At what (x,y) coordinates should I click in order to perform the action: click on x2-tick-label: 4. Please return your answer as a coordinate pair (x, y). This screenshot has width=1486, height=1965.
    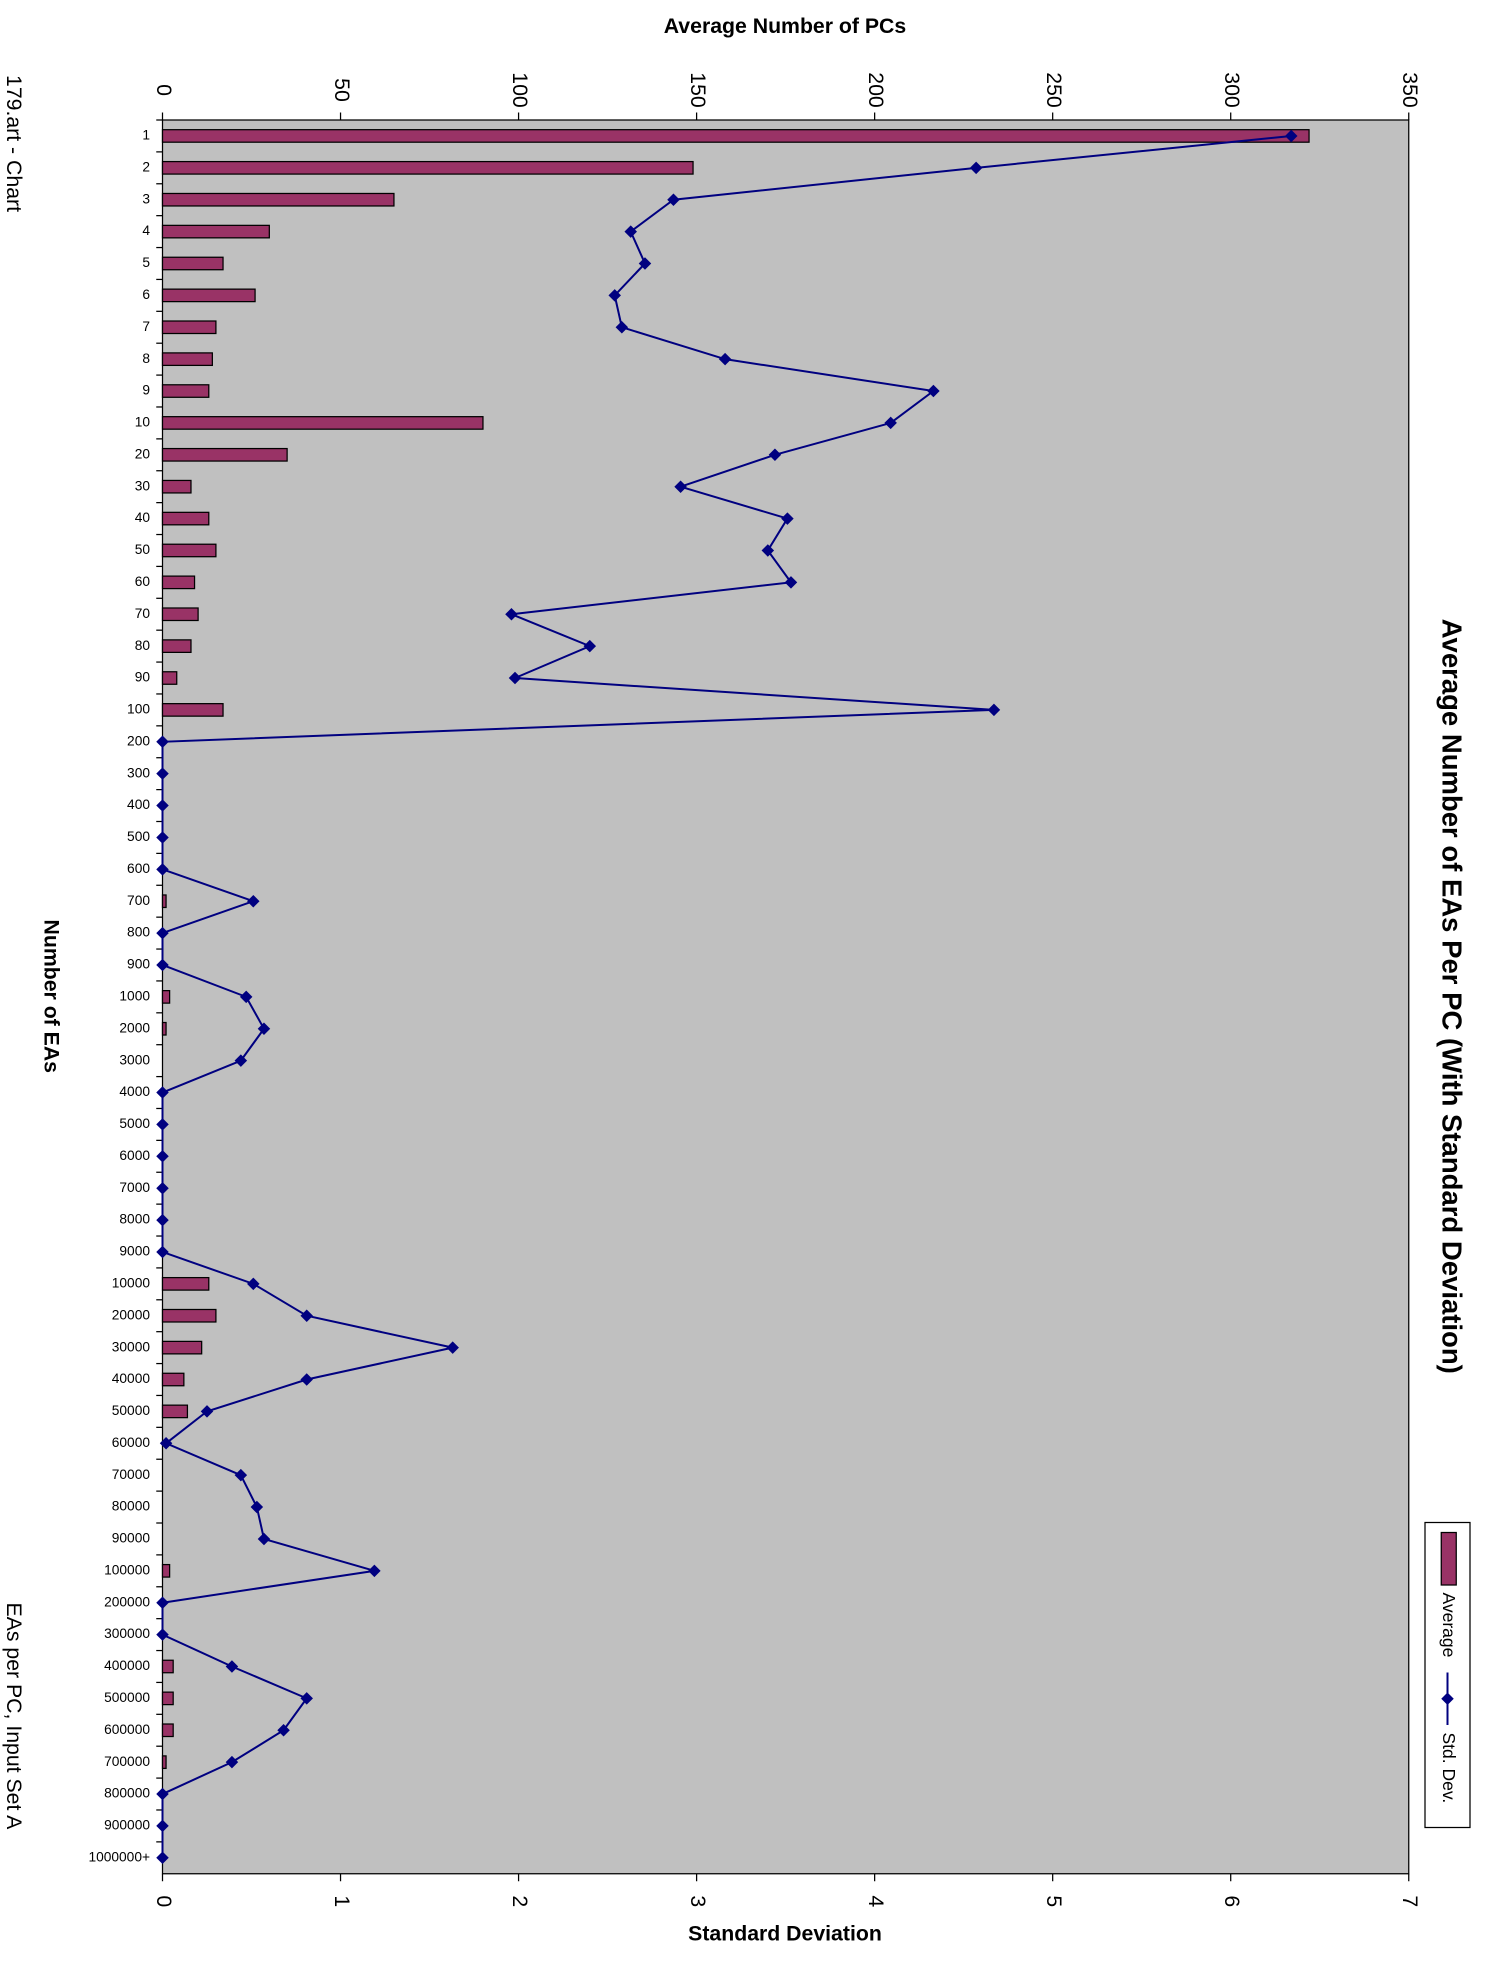
    Looking at the image, I should click on (876, 1901).